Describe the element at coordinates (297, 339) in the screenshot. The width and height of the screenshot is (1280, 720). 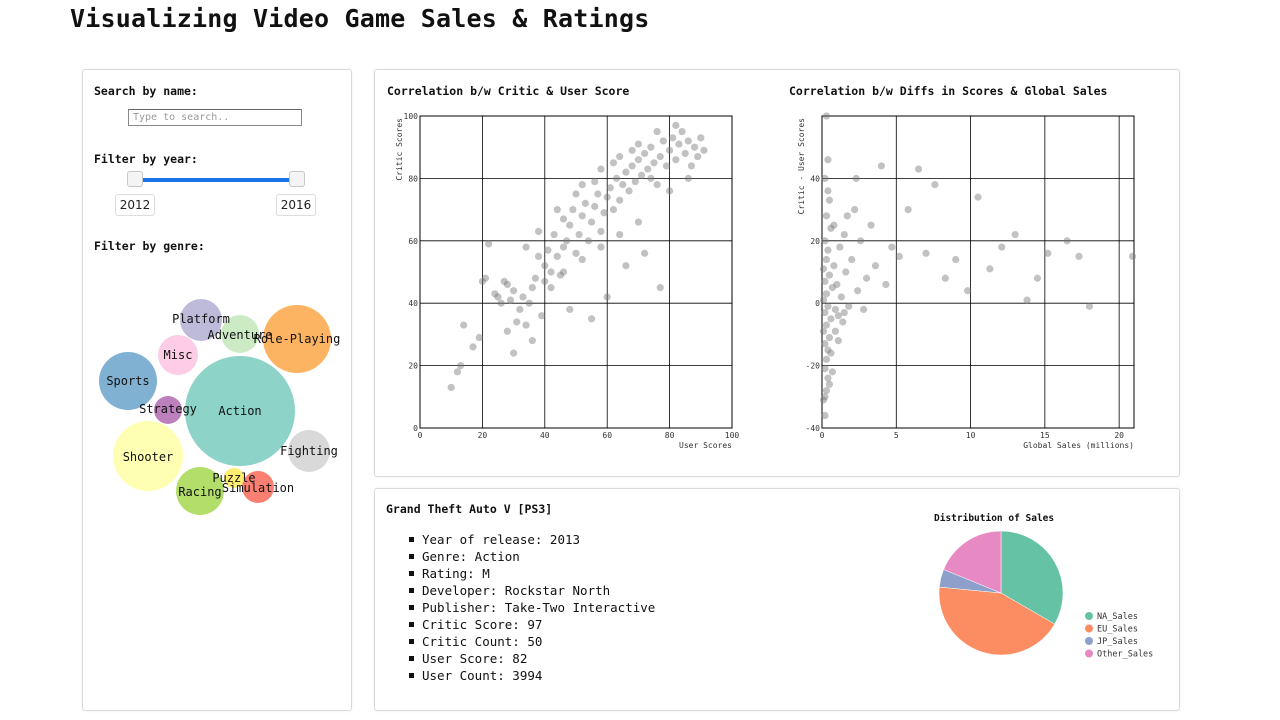
I see `genre-bubble-role-playing` at that location.